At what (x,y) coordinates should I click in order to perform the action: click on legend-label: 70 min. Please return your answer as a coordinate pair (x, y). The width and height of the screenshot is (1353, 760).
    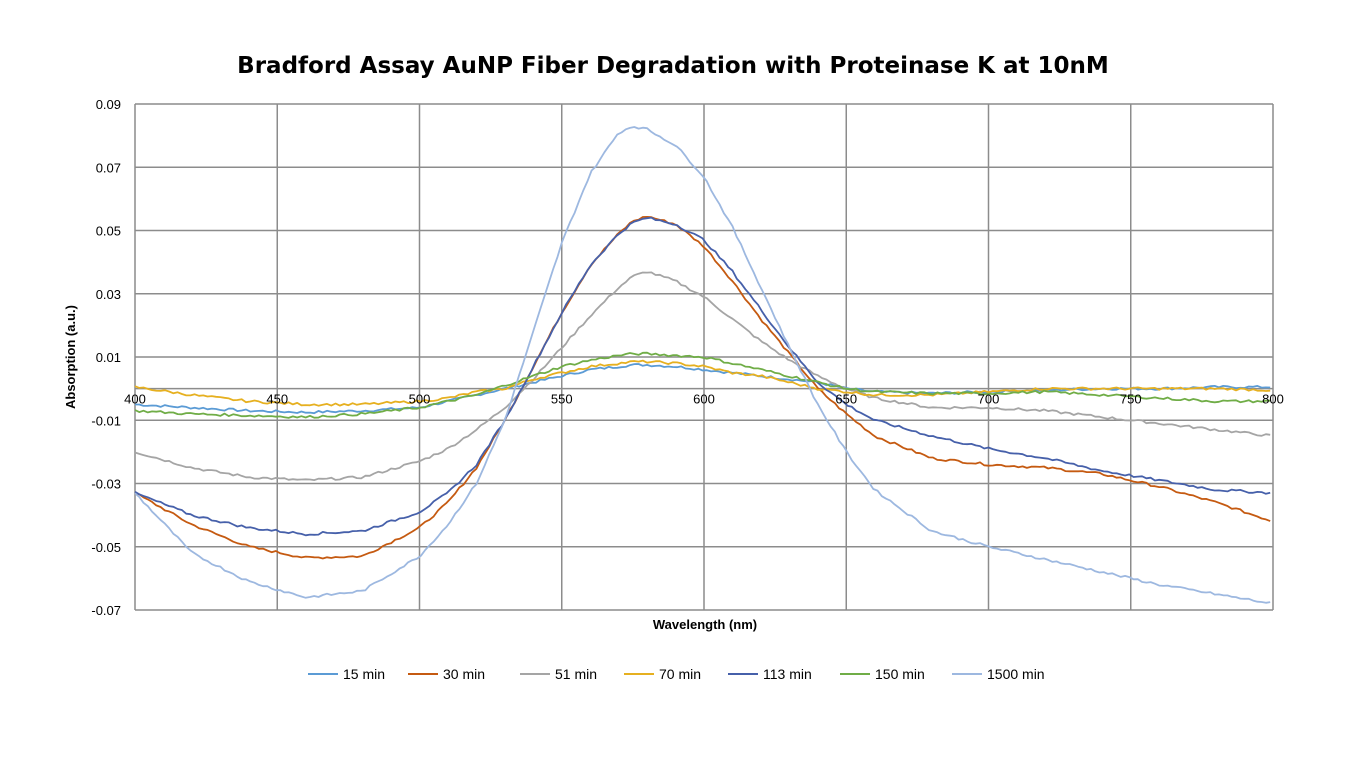
    Looking at the image, I should click on (680, 674).